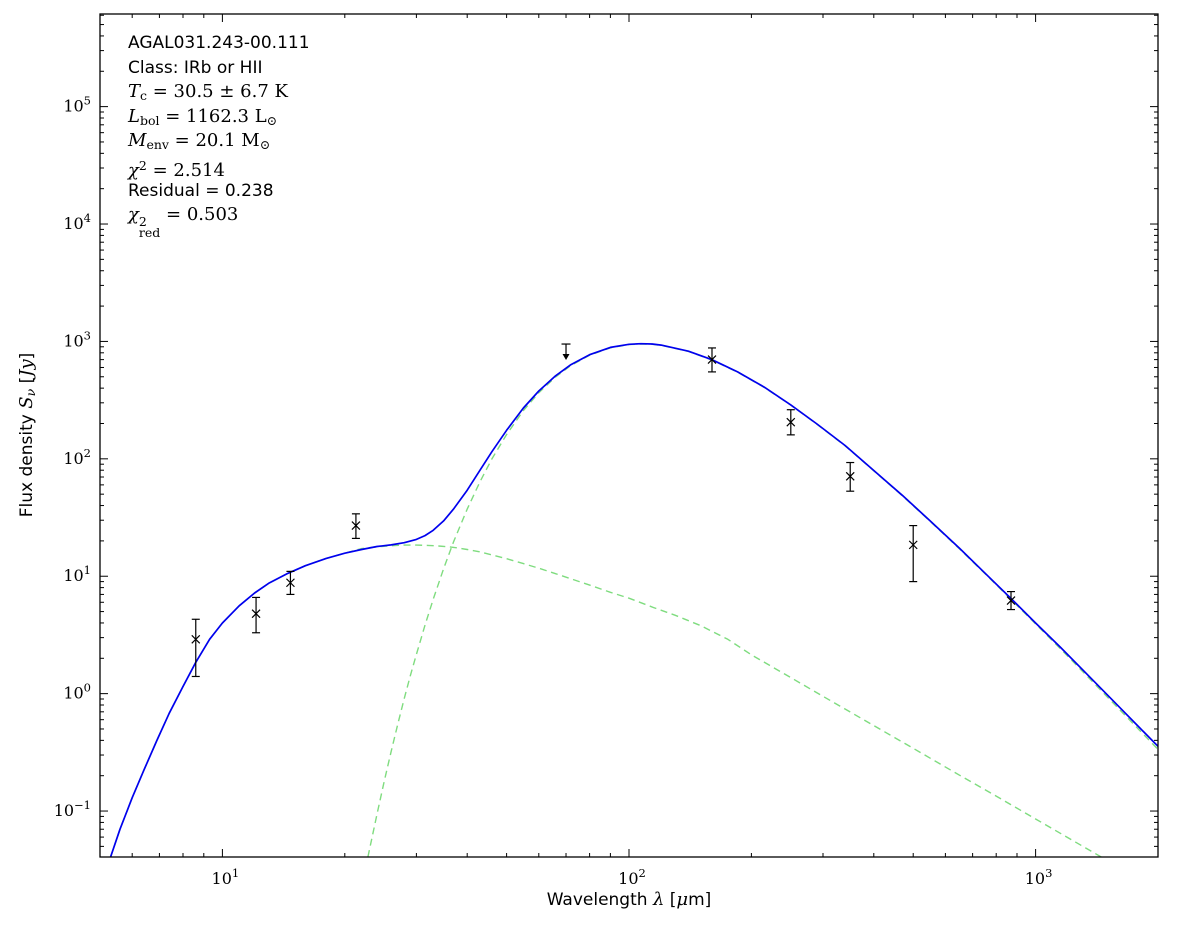  What do you see at coordinates (700, 900) in the screenshot?
I see `text-segment: m]` at bounding box center [700, 900].